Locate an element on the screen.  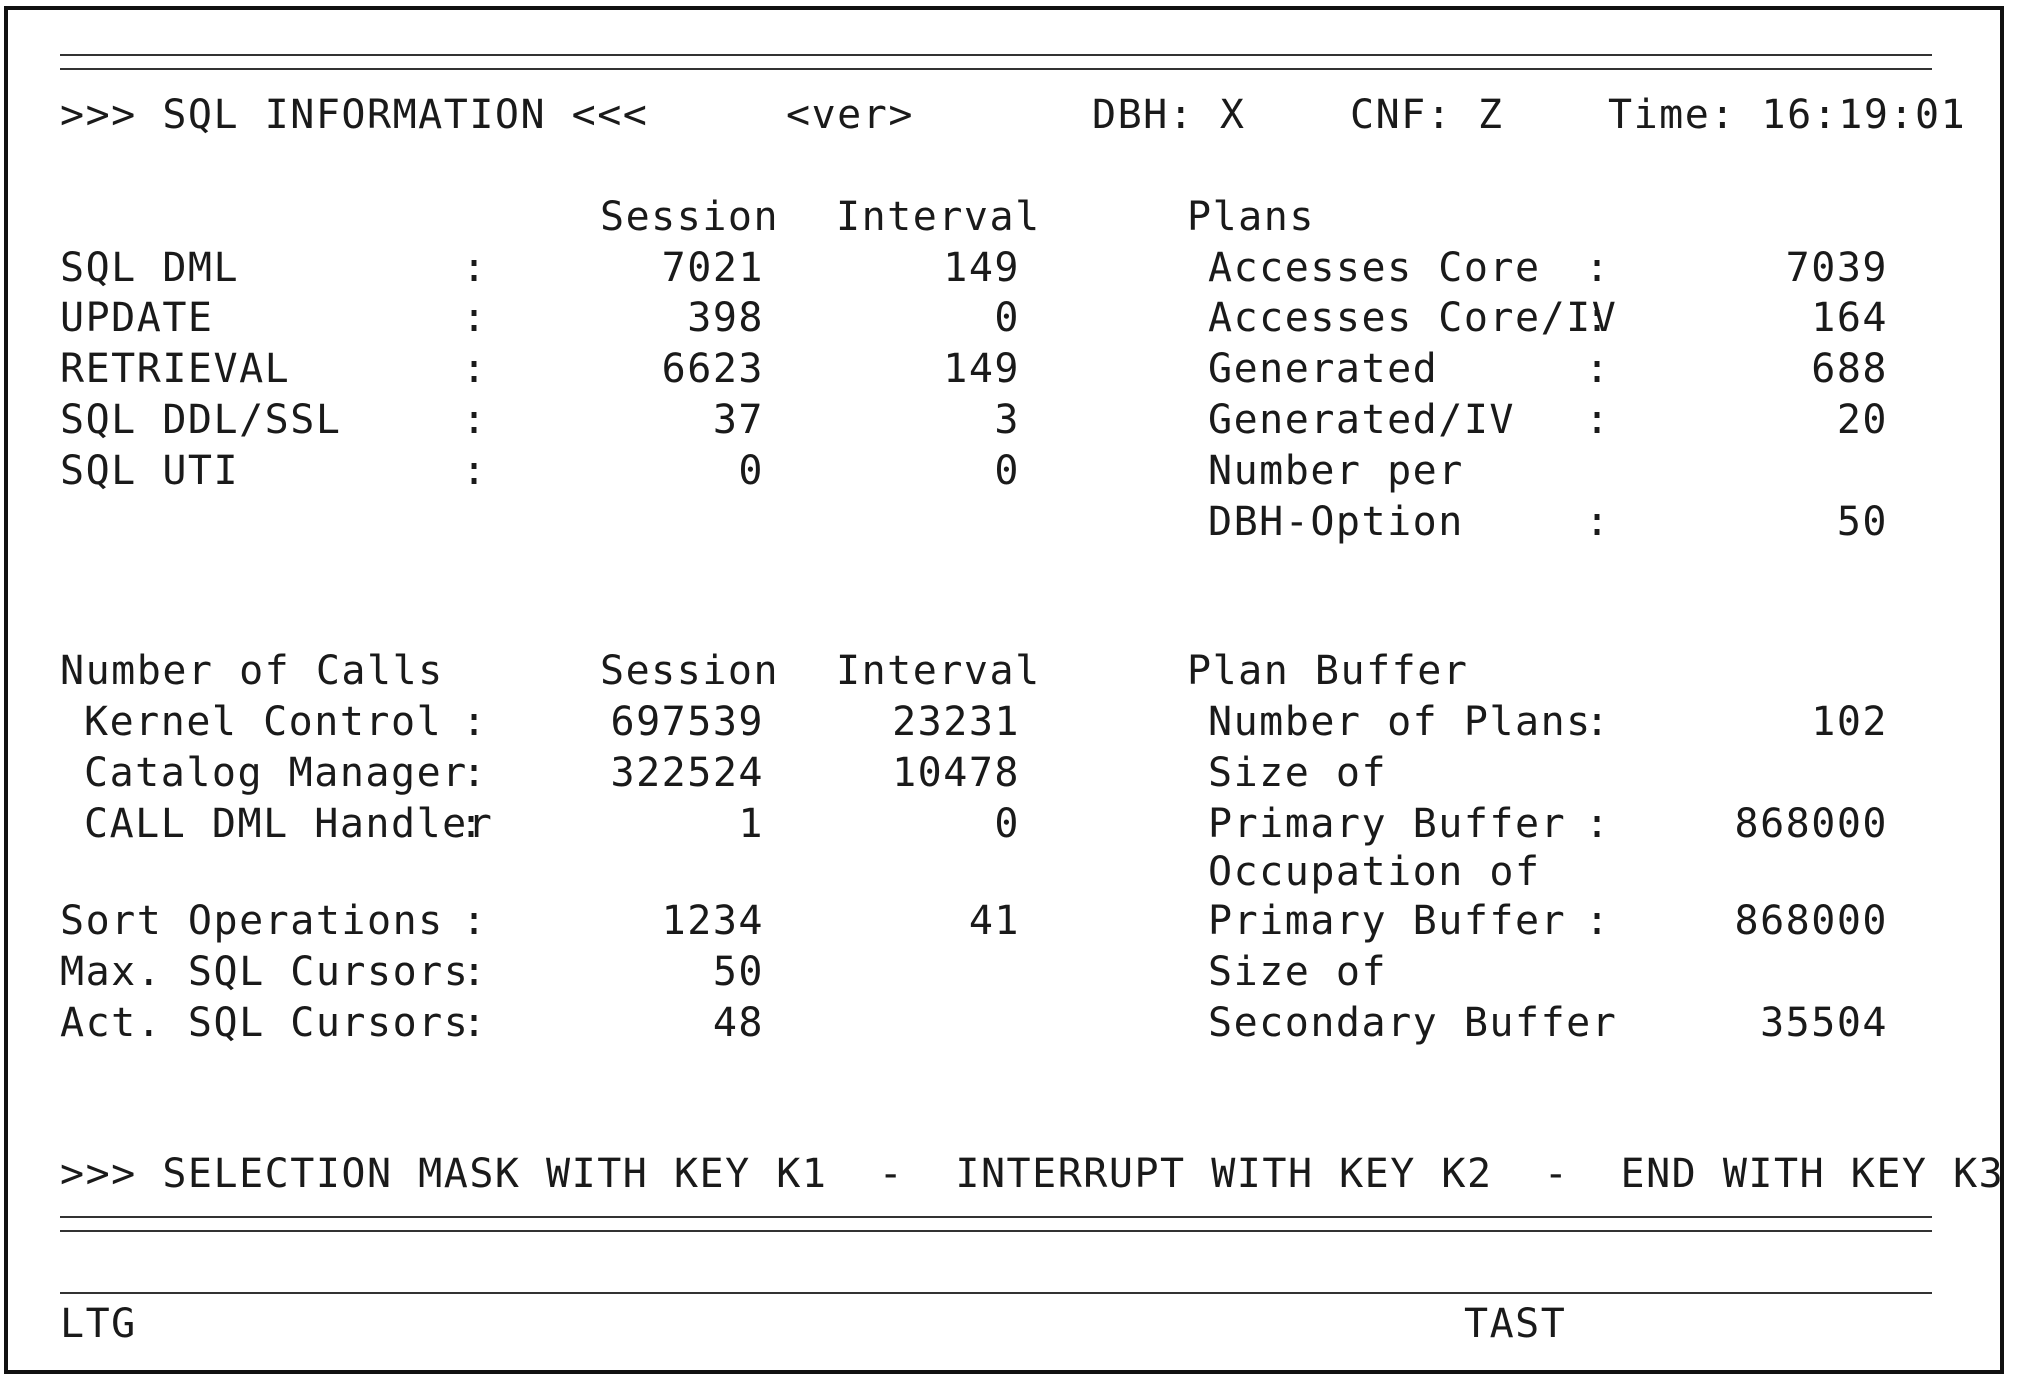
calls-row-label: Catalog Manager is located at coordinates (276, 773).